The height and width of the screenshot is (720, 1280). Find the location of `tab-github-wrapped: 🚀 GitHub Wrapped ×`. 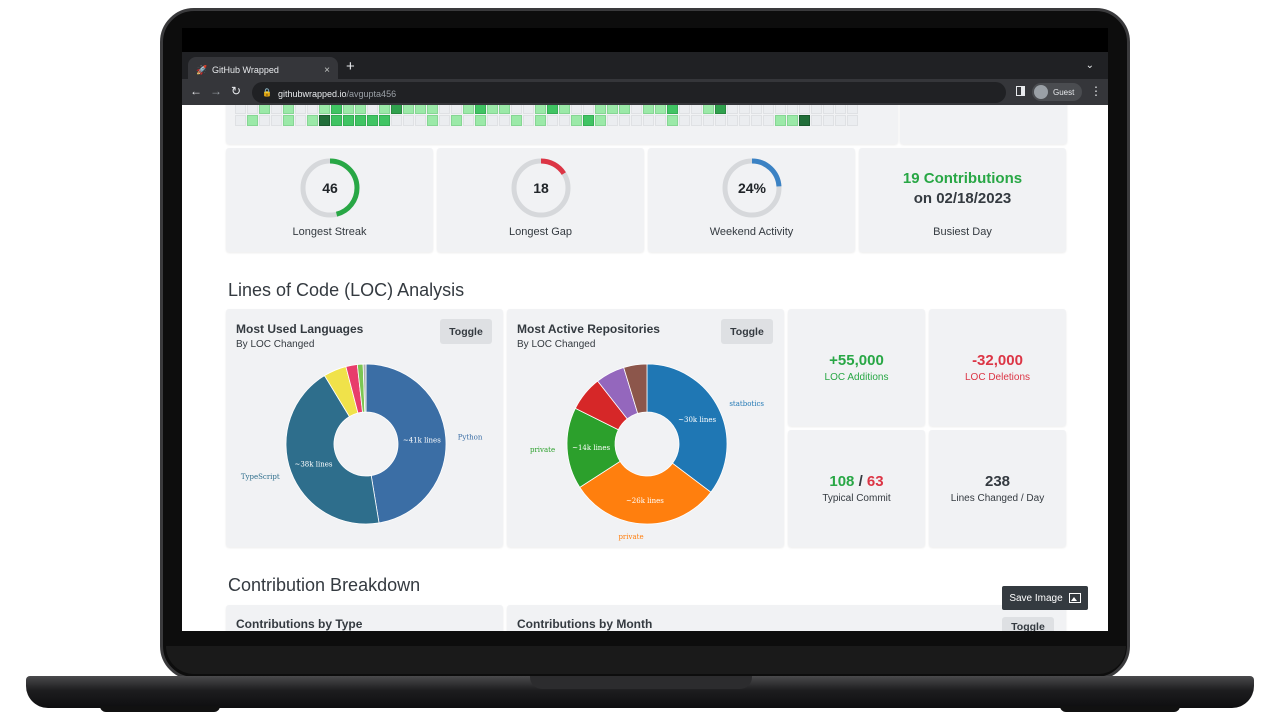

tab-github-wrapped: 🚀 GitHub Wrapped × is located at coordinates (263, 70).